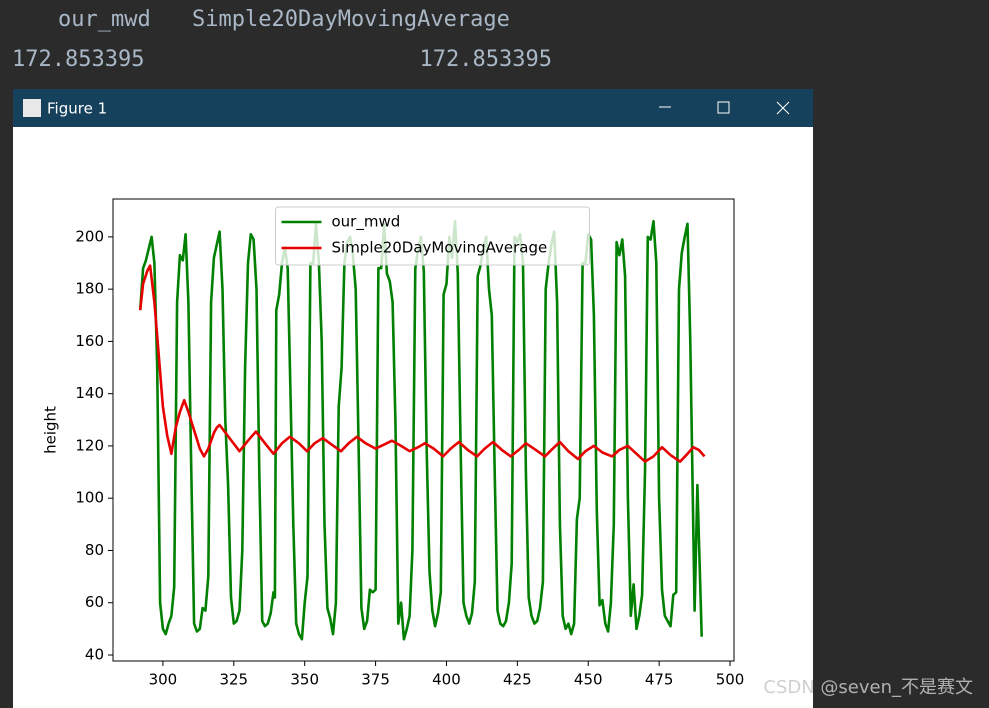  What do you see at coordinates (233, 680) in the screenshot?
I see `x-tick-label: 325` at bounding box center [233, 680].